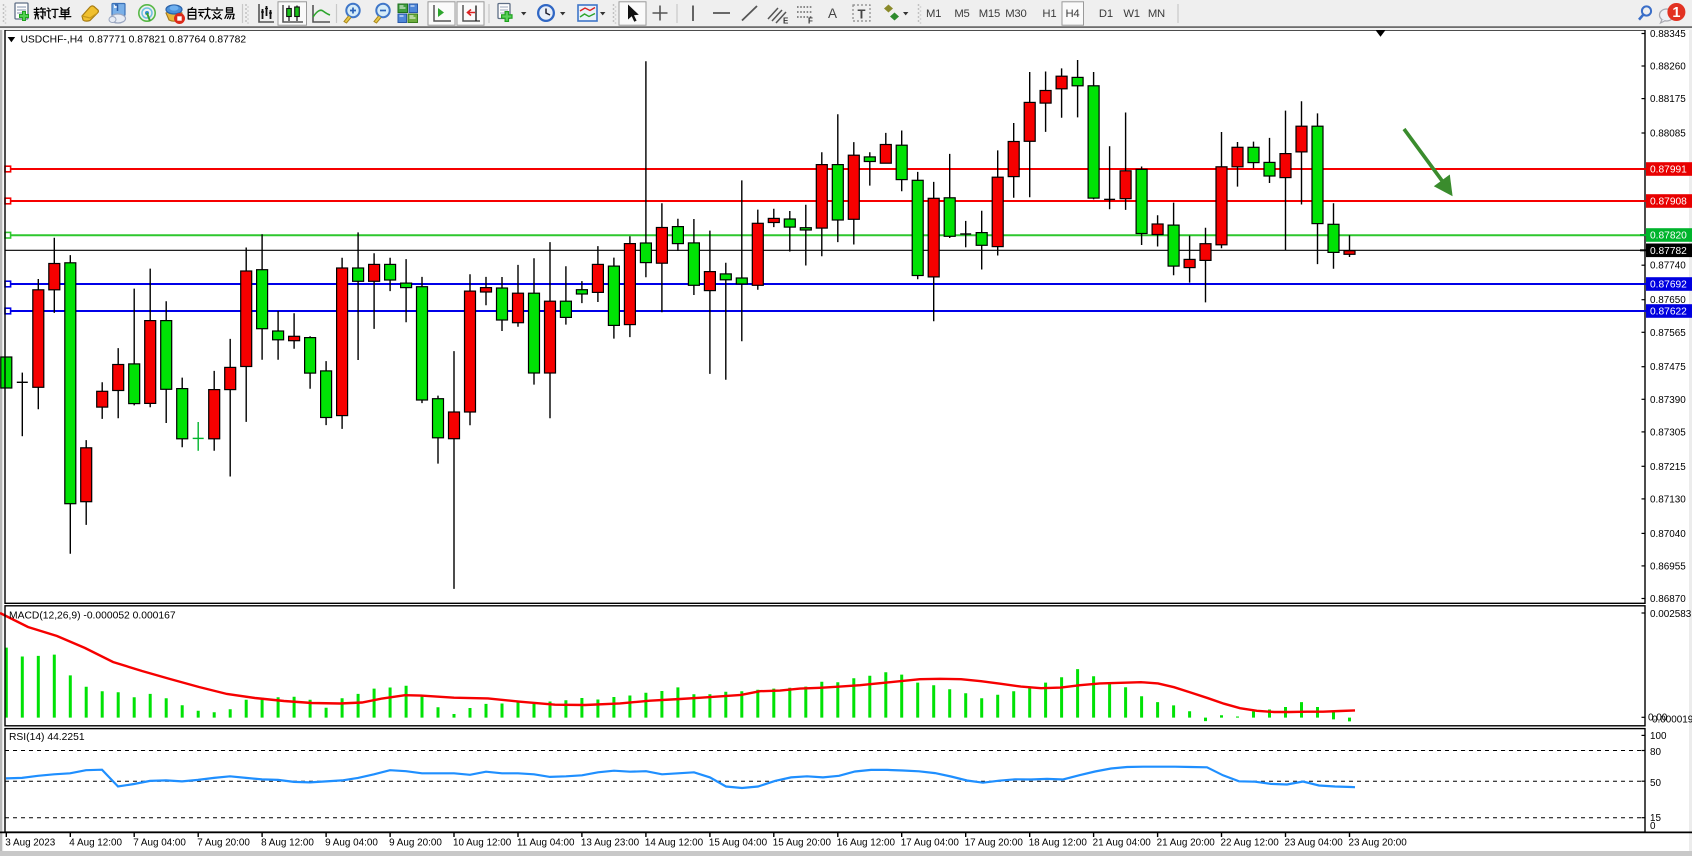 This screenshot has width=1692, height=856. Describe the element at coordinates (223, 843) in the screenshot. I see `svg-text: 7 Aug 20:00` at that location.